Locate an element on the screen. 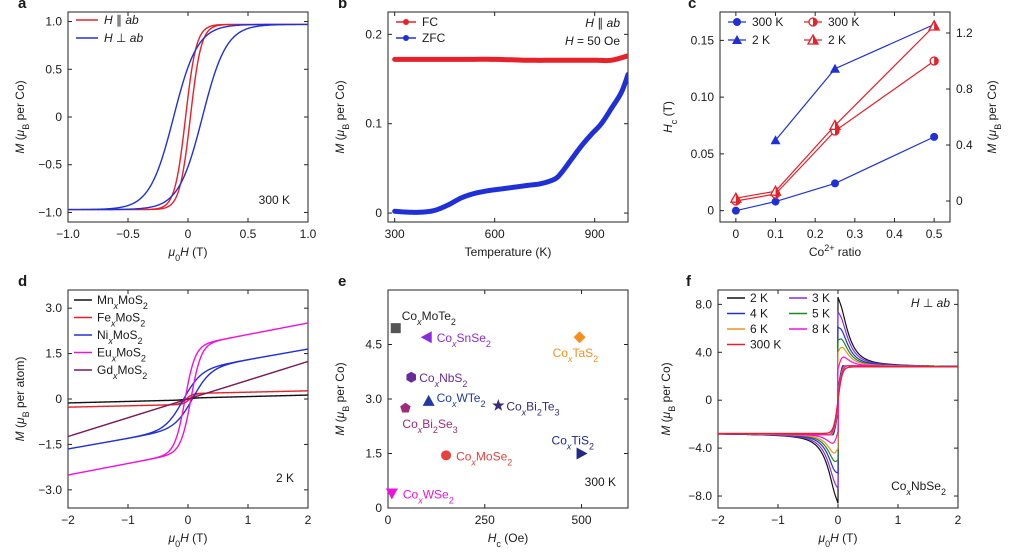 The height and width of the screenshot is (554, 1018). y-tick-label: 8.0 is located at coordinates (703, 304).